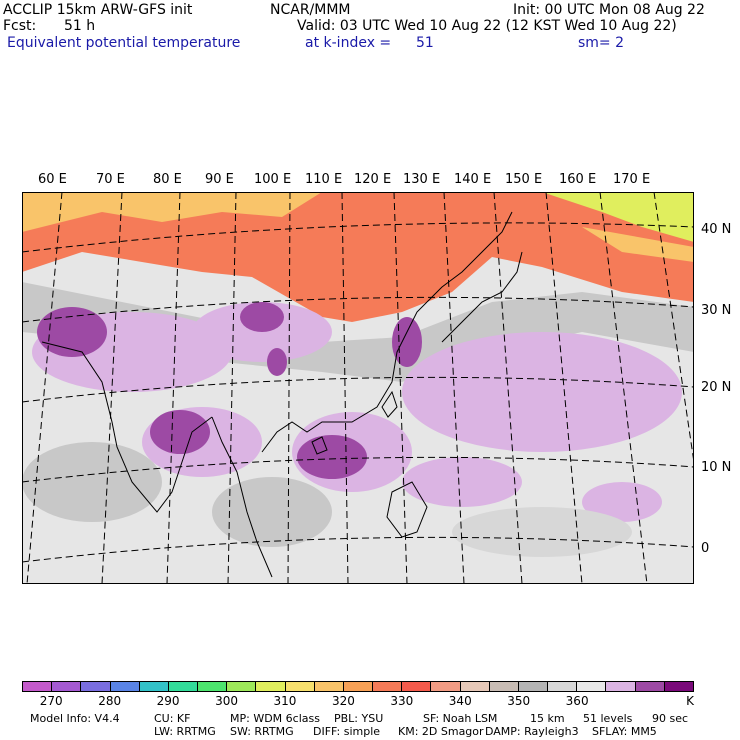 The height and width of the screenshot is (740, 740). I want to click on colorbar-tick-label: 280, so click(110, 701).